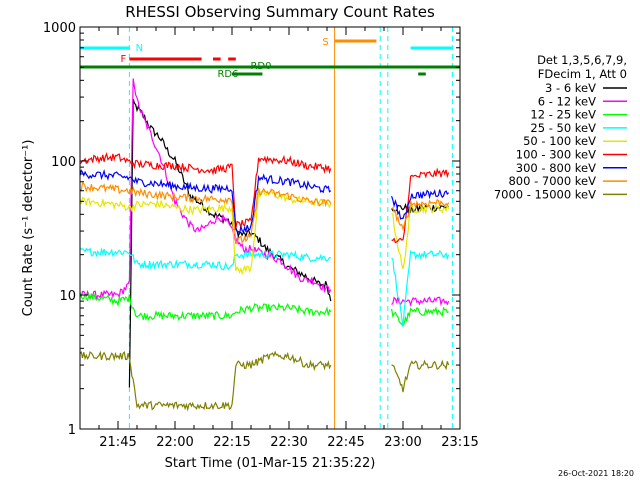  Describe the element at coordinates (288, 442) in the screenshot. I see `x-tick-label-3: 22:30` at that location.